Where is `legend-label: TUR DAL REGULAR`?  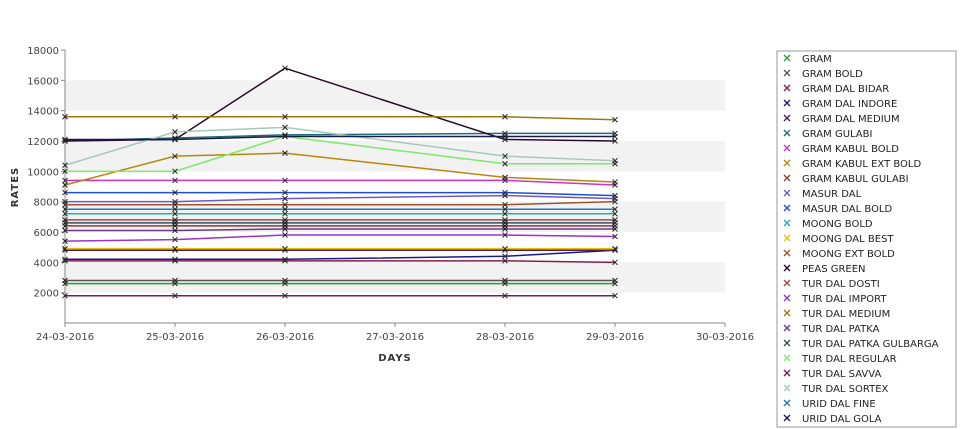
legend-label: TUR DAL REGULAR is located at coordinates (849, 359).